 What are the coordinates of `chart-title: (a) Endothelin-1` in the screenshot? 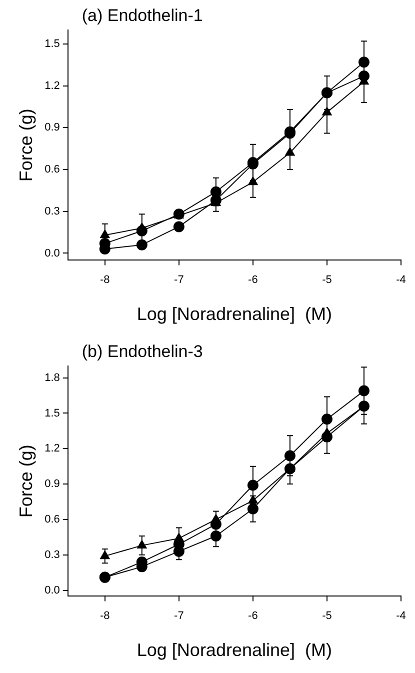 It's located at (142, 16).